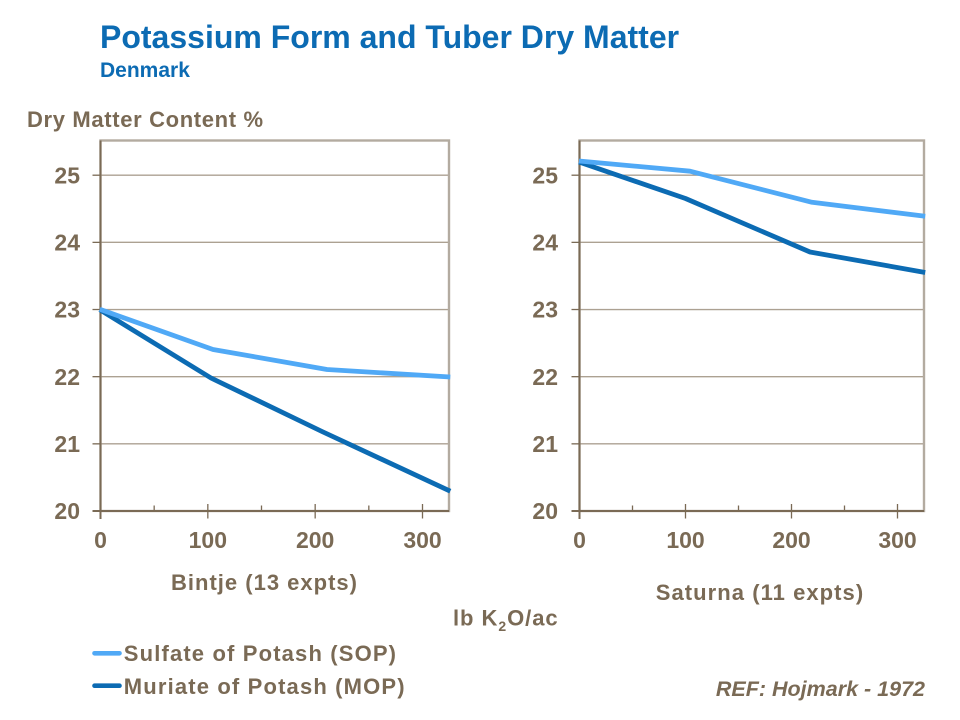 The image size is (960, 720). I want to click on svg-text: Saturna (11 expts), so click(760, 592).